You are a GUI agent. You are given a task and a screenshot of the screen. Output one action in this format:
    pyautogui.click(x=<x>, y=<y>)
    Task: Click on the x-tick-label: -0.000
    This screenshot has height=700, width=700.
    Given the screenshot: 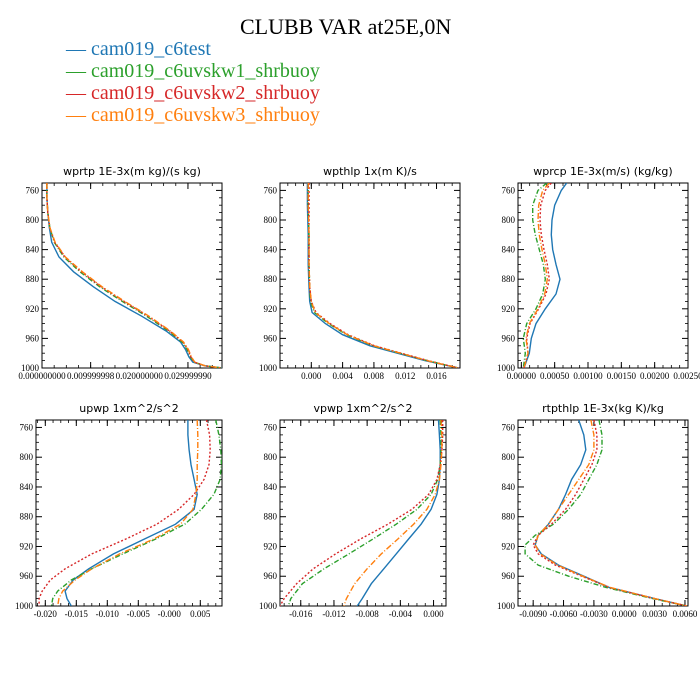 What is the action you would take?
    pyautogui.click(x=170, y=614)
    